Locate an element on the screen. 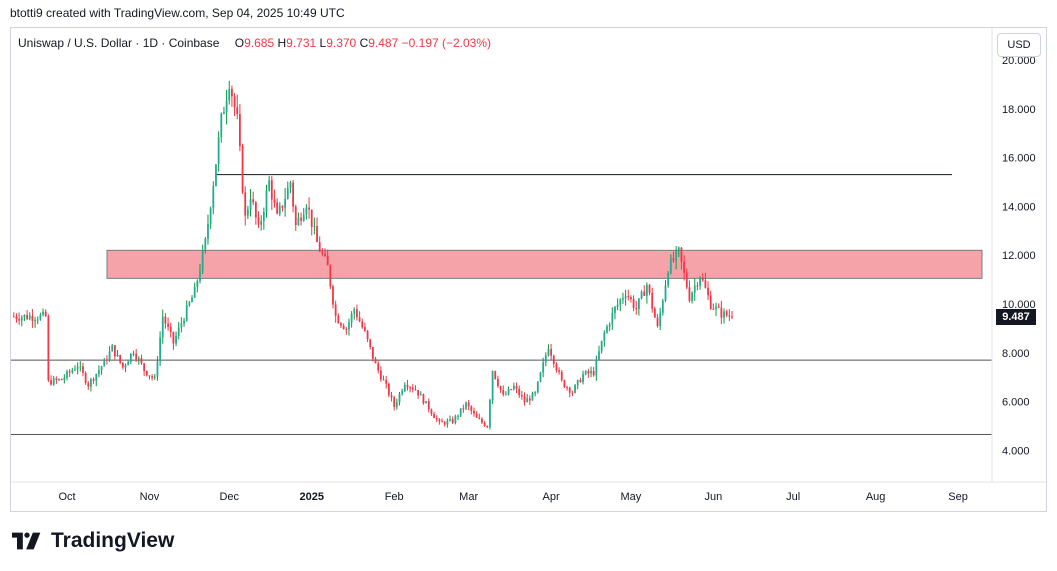 The width and height of the screenshot is (1057, 571). tradingview-brand: TradingView is located at coordinates (92, 541).